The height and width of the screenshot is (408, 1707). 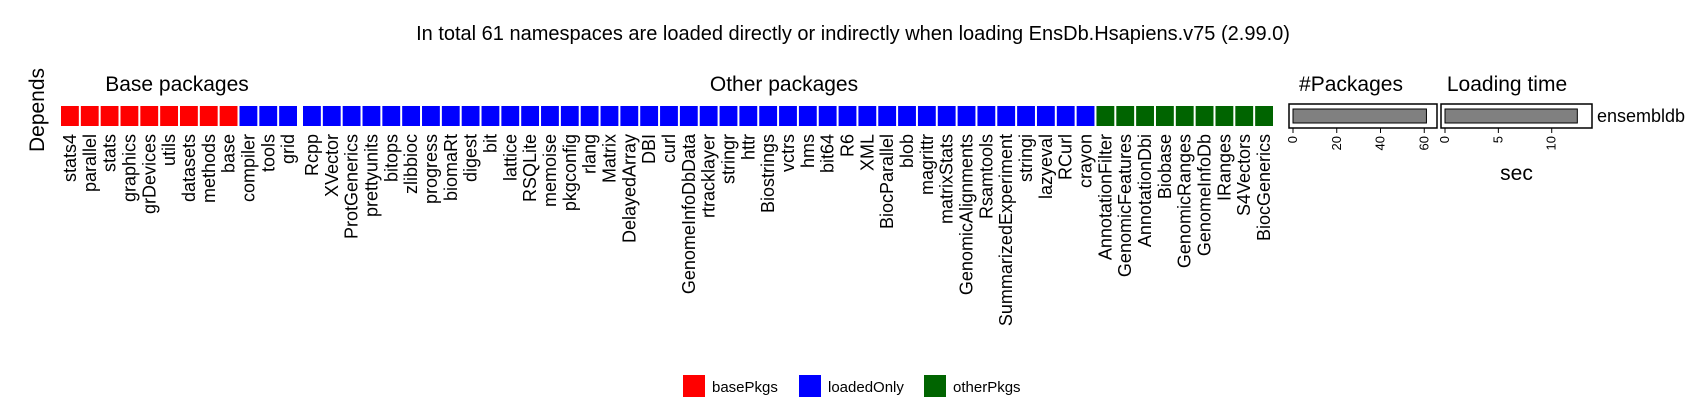 I want to click on other-package-label-Biostrings: Biostrings, so click(x=768, y=173).